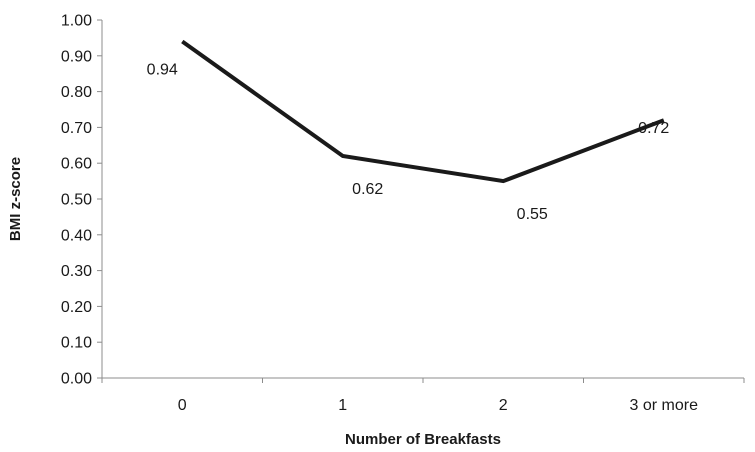 This screenshot has width=755, height=452. Describe the element at coordinates (76, 271) in the screenshot. I see `y-tick-label: 0.30` at that location.